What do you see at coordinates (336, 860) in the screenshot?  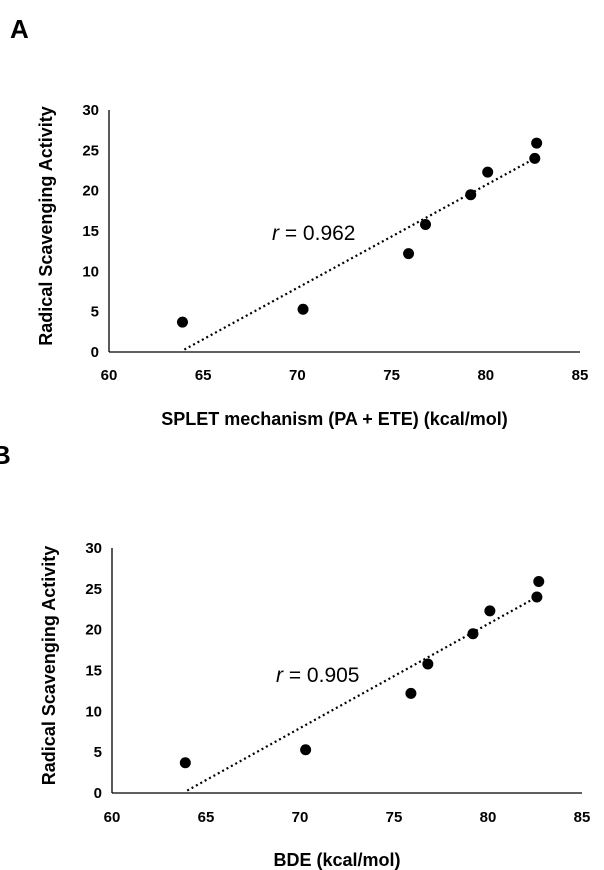 I see `x-axis-label: BDE (kcal/mol)` at bounding box center [336, 860].